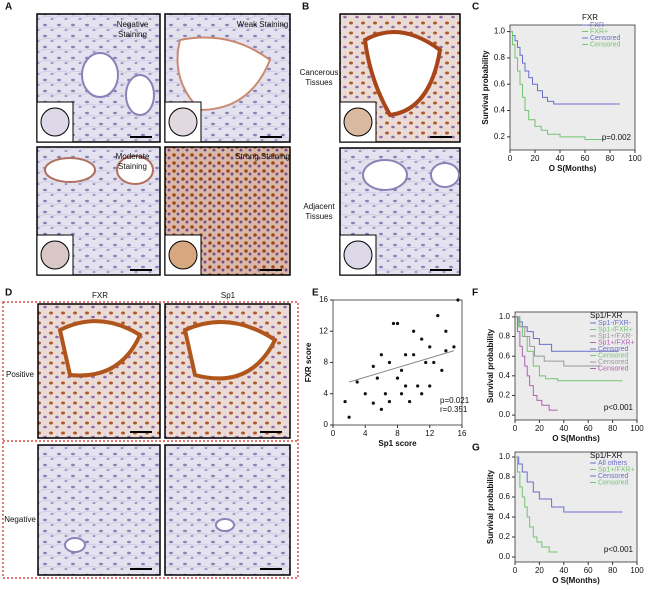  I want to click on panel-label: C, so click(475, 7).